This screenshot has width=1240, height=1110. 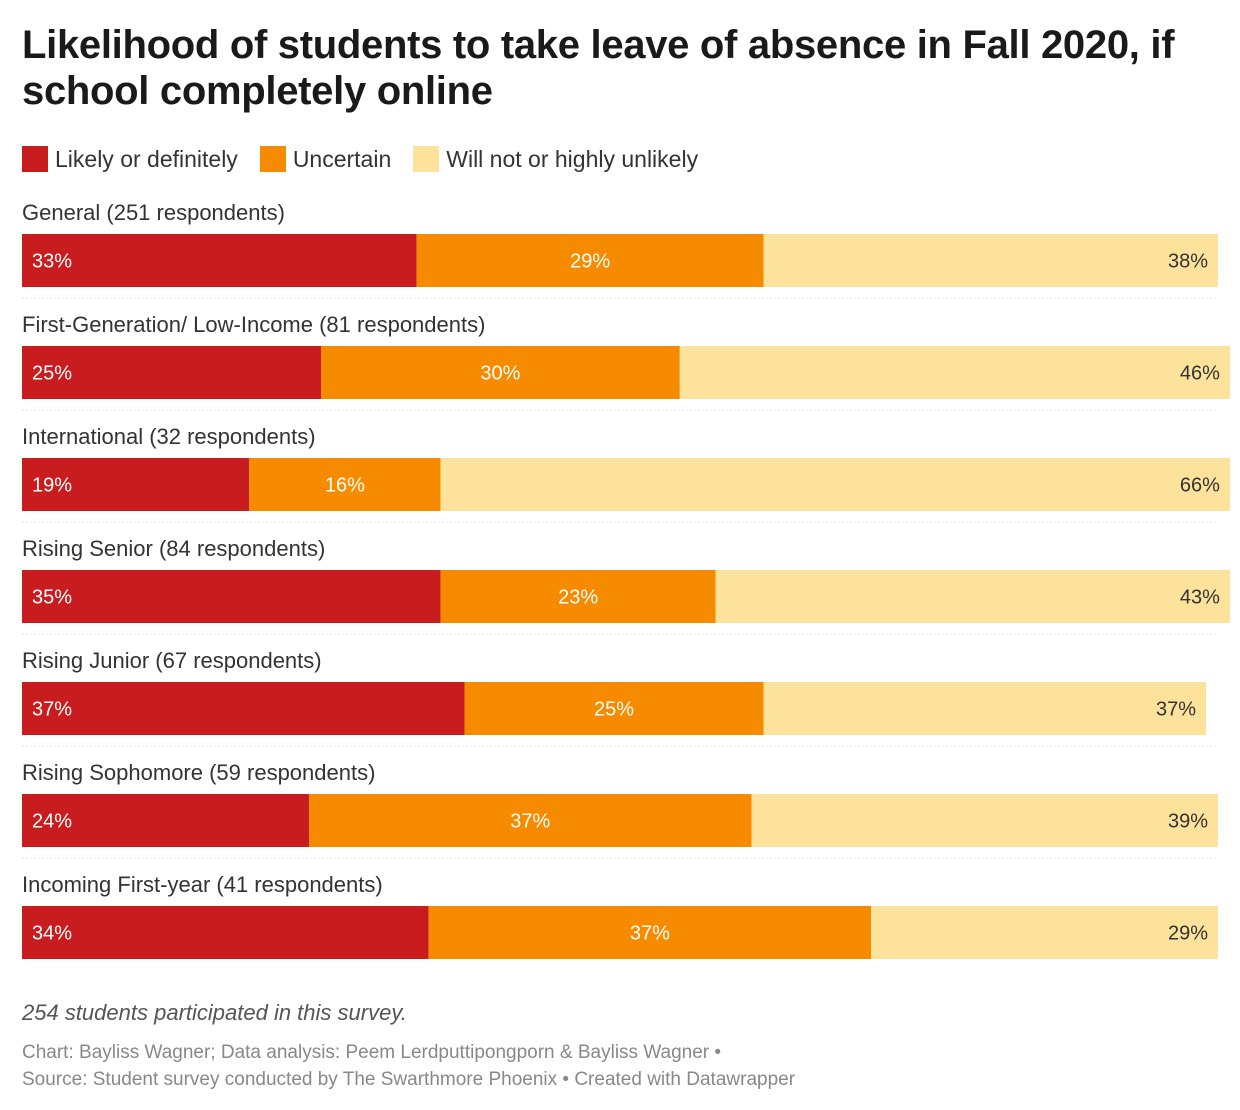 I want to click on category-label: International (32 respondents), so click(x=169, y=436).